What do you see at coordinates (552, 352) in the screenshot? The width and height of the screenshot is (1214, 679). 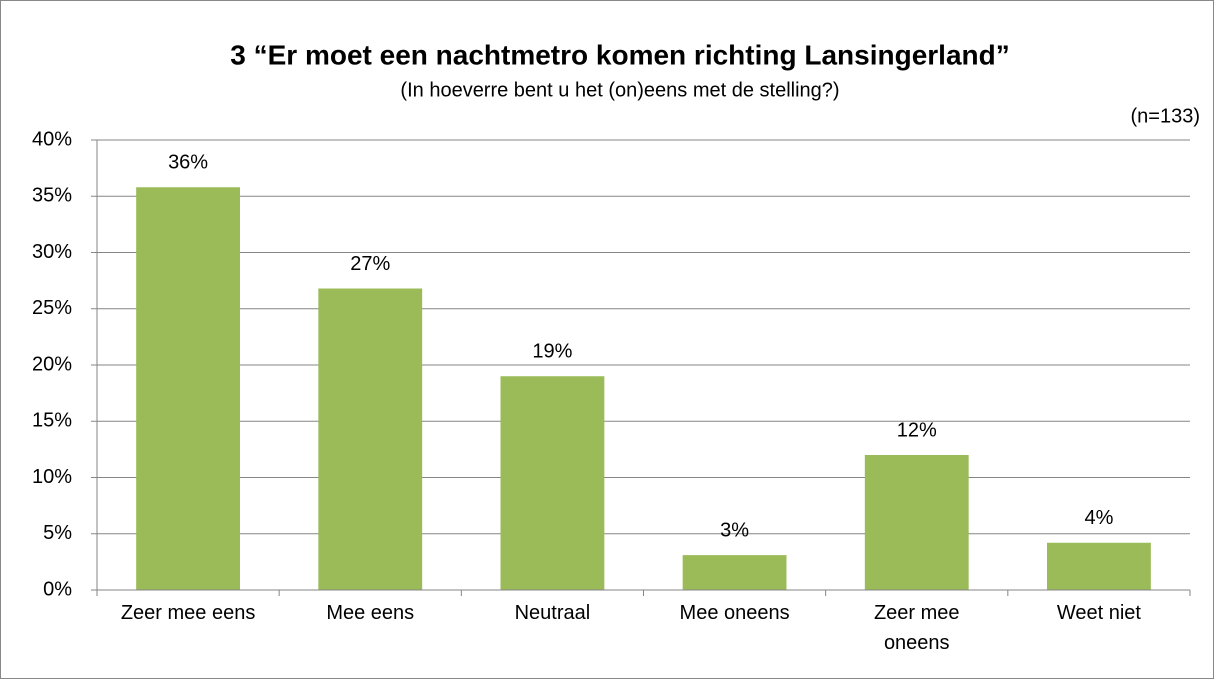 I see `data-label: 19%` at bounding box center [552, 352].